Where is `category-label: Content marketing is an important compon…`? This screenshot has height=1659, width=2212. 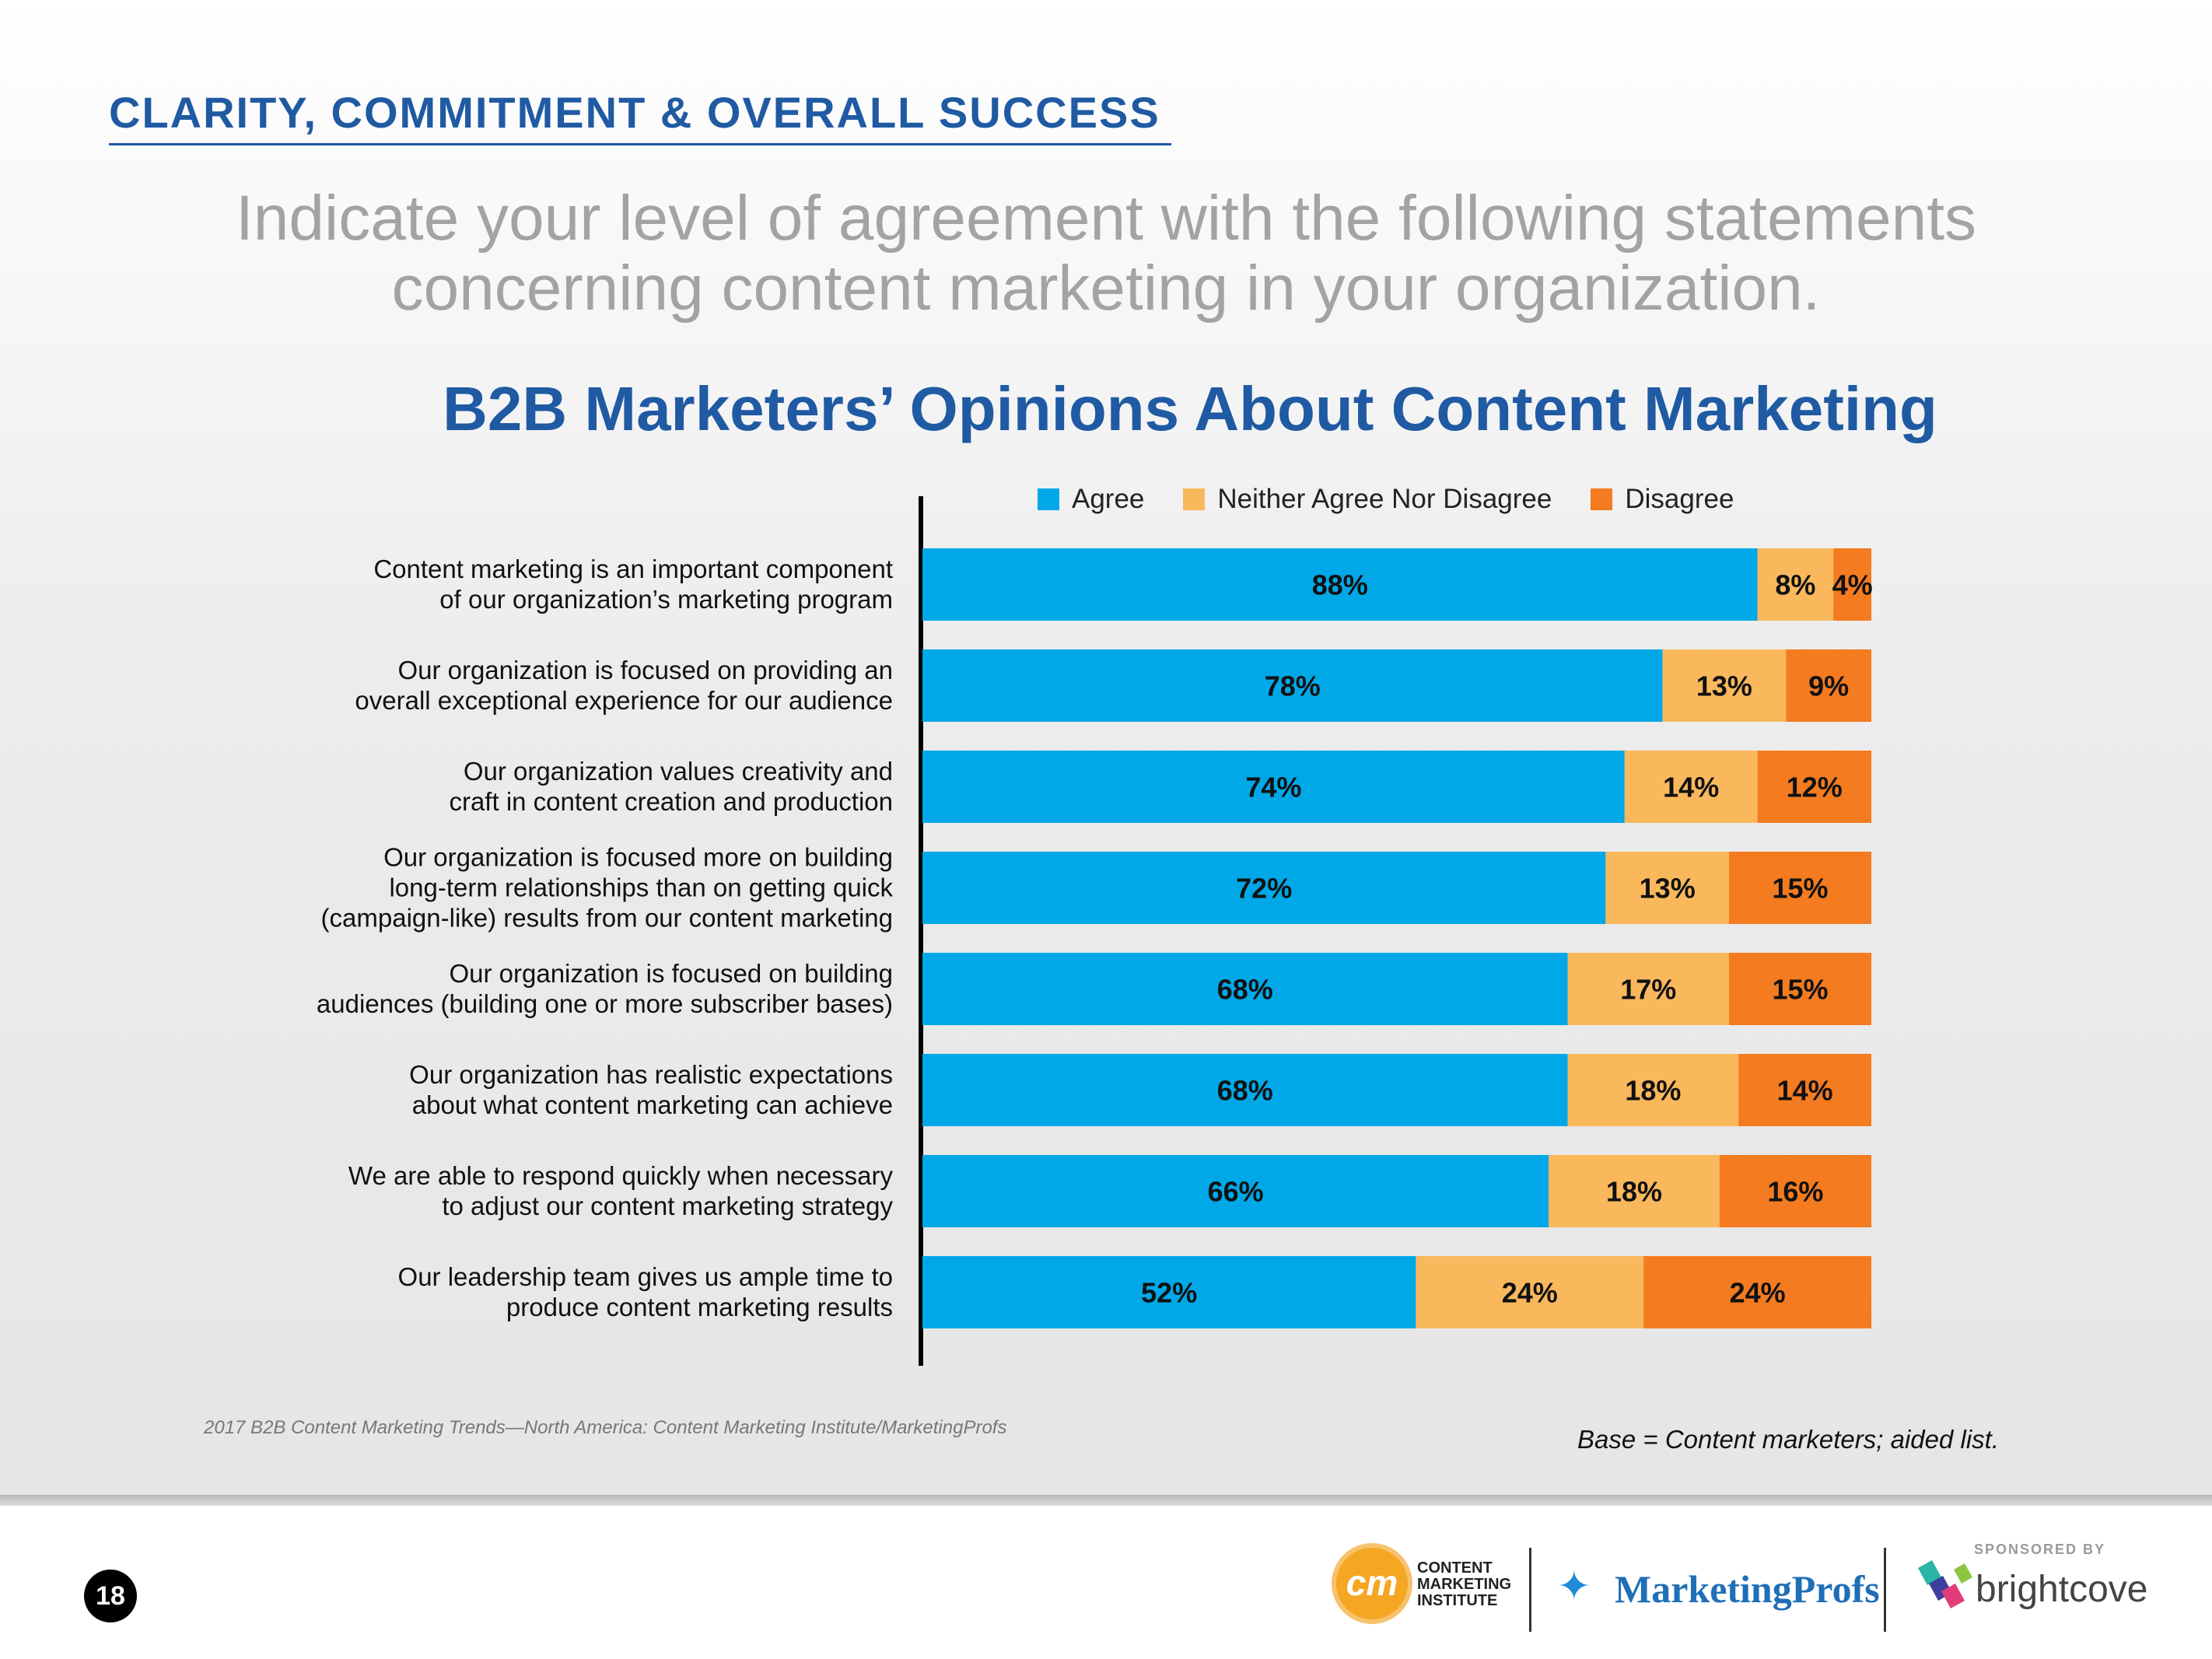
category-label: Content marketing is an important compon… is located at coordinates (633, 584).